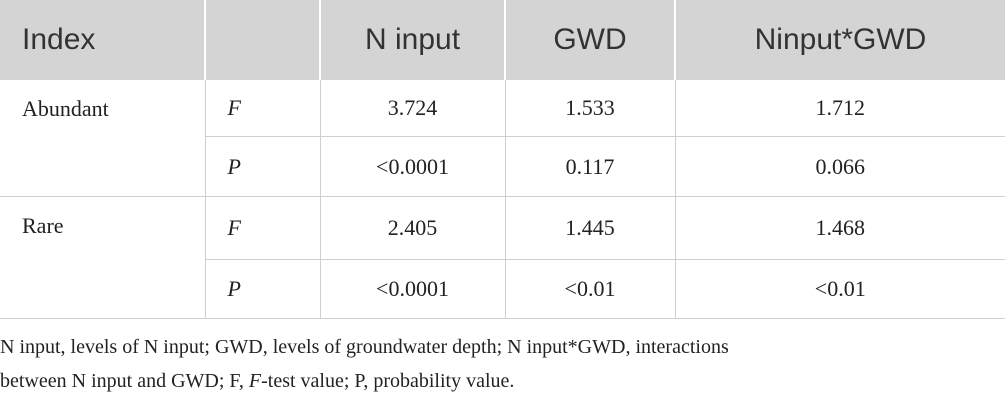 The height and width of the screenshot is (408, 1005). Describe the element at coordinates (412, 228) in the screenshot. I see `cell: 2.405` at that location.